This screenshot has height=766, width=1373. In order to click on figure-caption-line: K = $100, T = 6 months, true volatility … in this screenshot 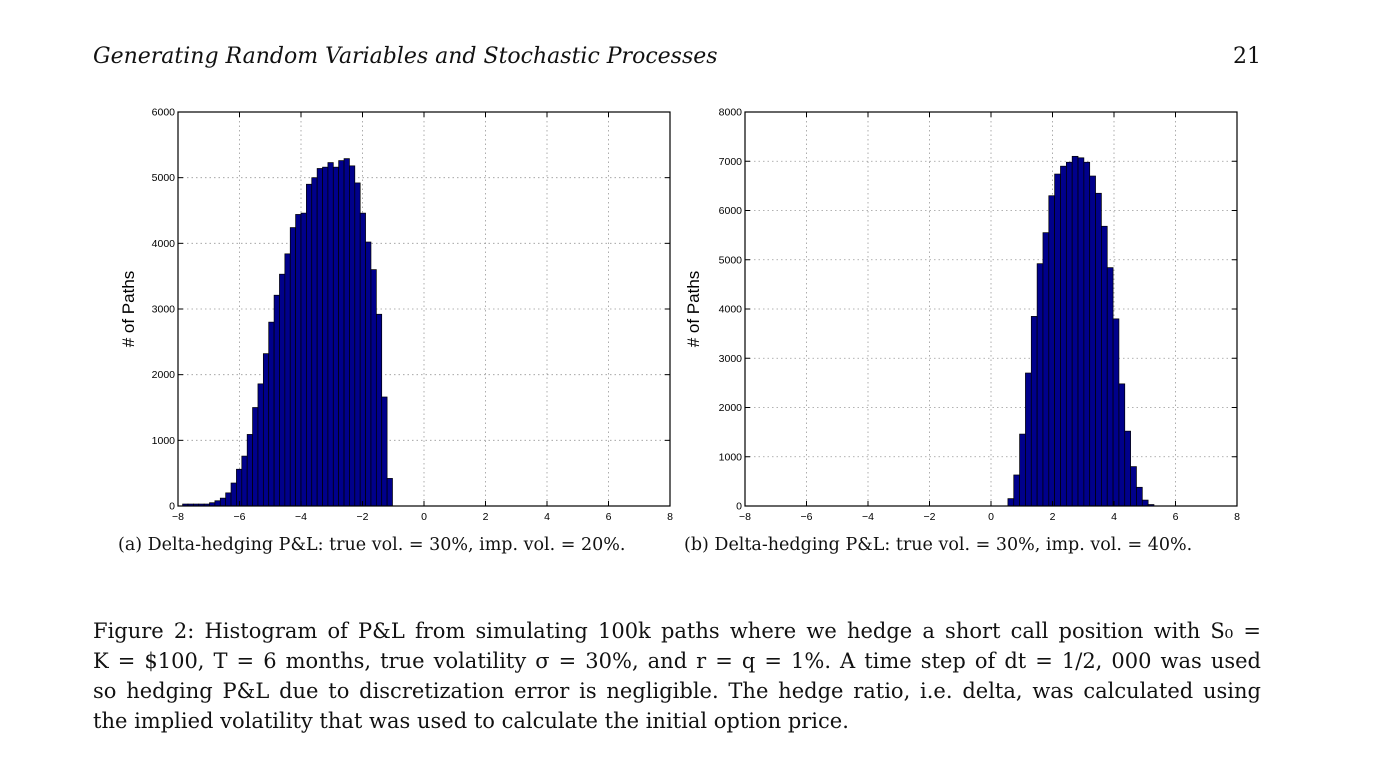, I will do `click(677, 661)`.